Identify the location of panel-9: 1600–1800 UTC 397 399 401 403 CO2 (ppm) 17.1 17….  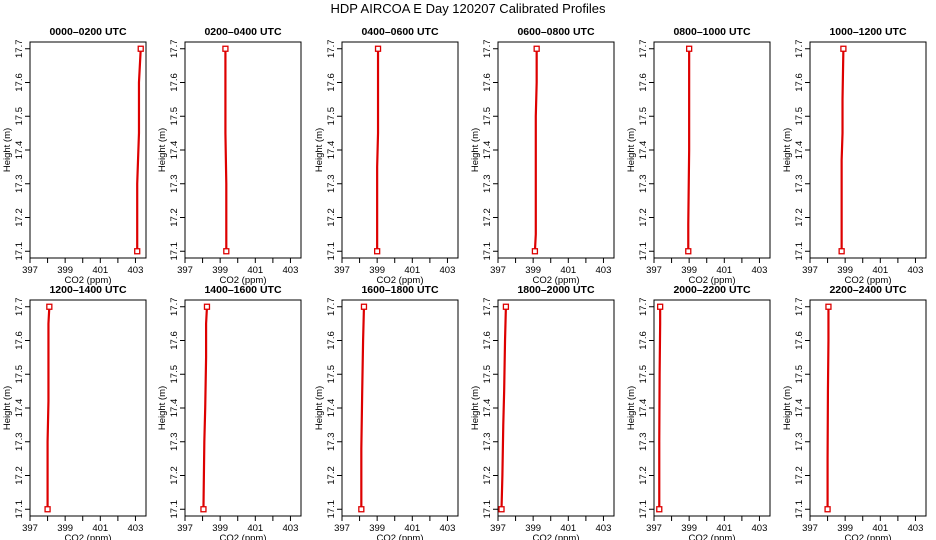
(386, 412).